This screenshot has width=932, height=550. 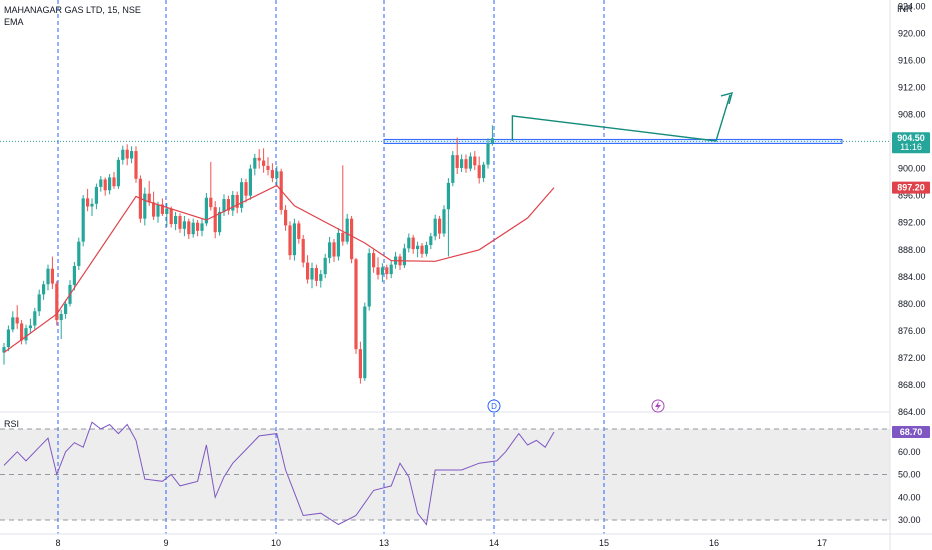 I want to click on dividend-marker, so click(x=494, y=406).